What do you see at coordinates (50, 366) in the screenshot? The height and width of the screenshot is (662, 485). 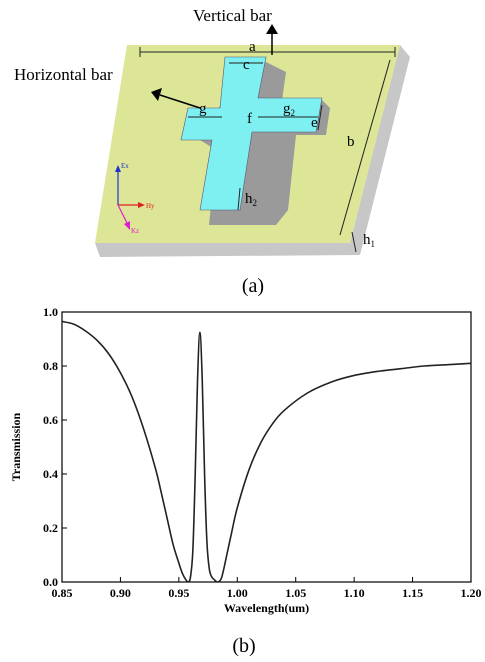 I see `y-tick-label: 0.8` at bounding box center [50, 366].